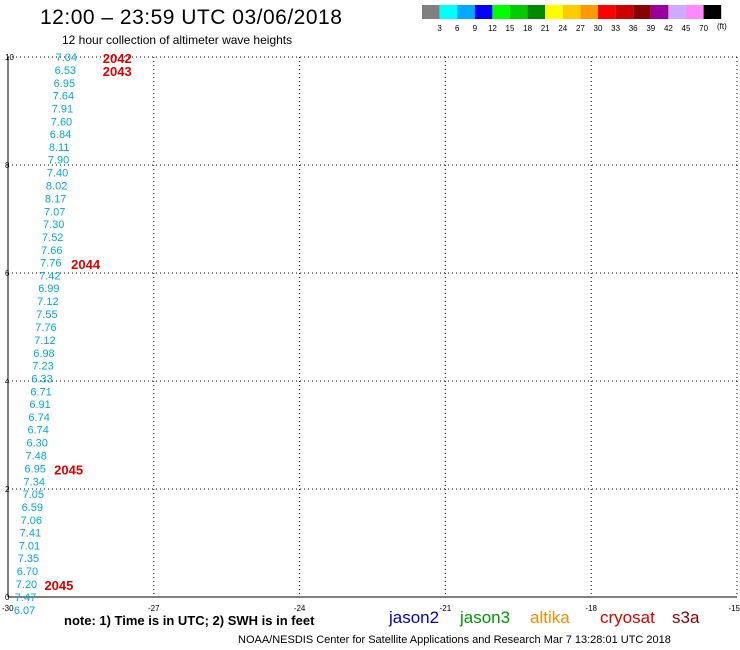  I want to click on wave-height-label: 8.11, so click(59, 148).